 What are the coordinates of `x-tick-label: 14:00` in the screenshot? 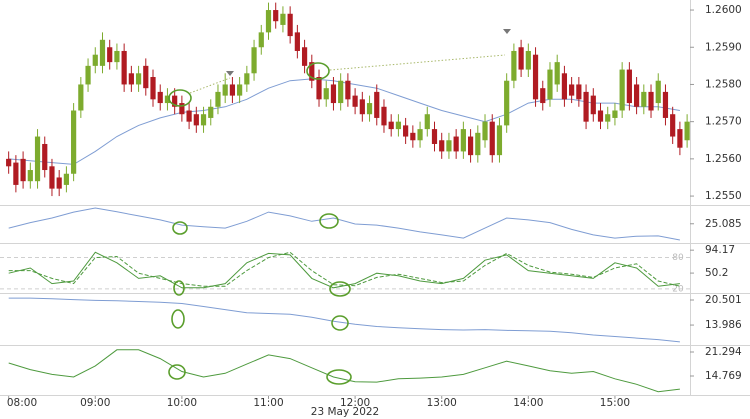 It's located at (528, 403).